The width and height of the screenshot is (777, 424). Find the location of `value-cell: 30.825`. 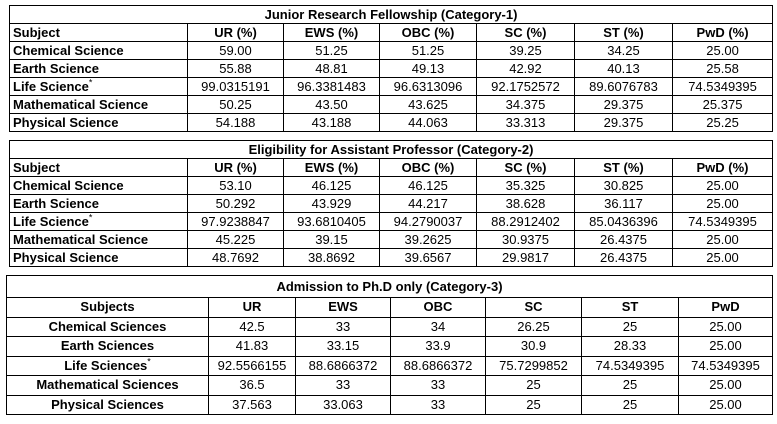

value-cell: 30.825 is located at coordinates (623, 185).